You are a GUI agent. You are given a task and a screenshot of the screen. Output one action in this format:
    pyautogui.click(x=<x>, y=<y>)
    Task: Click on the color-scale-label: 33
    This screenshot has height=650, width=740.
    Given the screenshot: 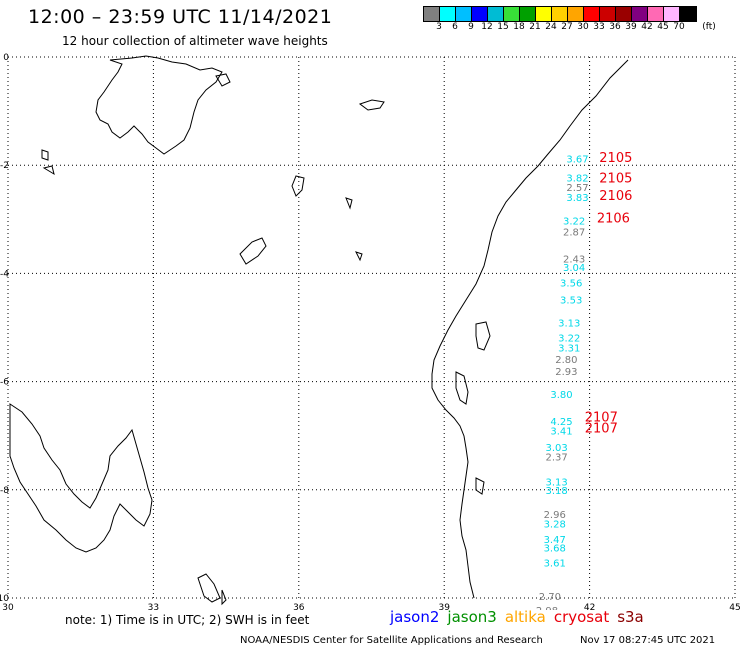 What is the action you would take?
    pyautogui.click(x=599, y=27)
    